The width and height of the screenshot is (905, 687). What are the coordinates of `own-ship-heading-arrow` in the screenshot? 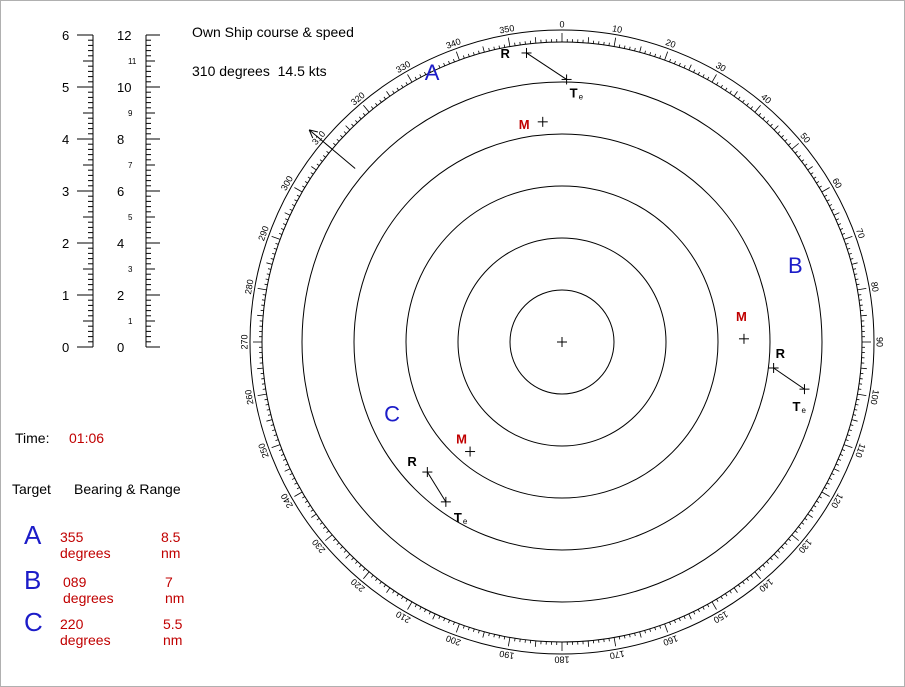 It's located at (332, 149).